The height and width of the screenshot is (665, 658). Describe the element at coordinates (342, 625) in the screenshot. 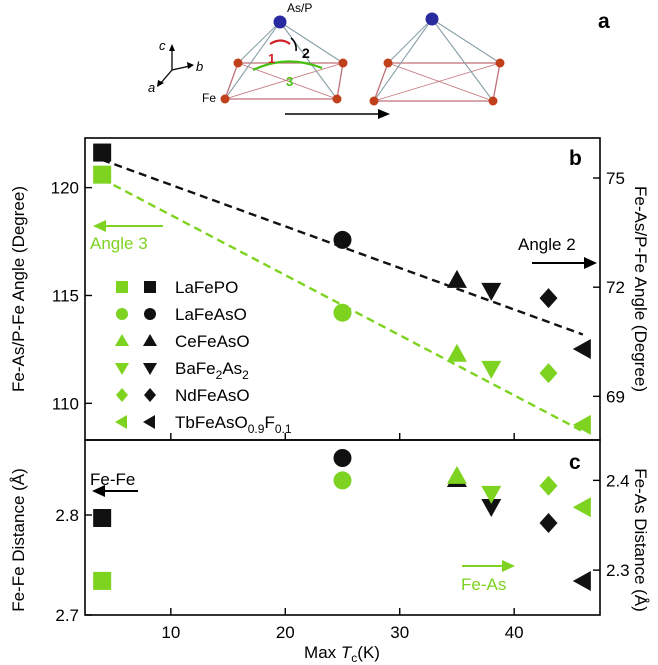

I see `panel-c-x-ticks: 10 20 30 40` at that location.